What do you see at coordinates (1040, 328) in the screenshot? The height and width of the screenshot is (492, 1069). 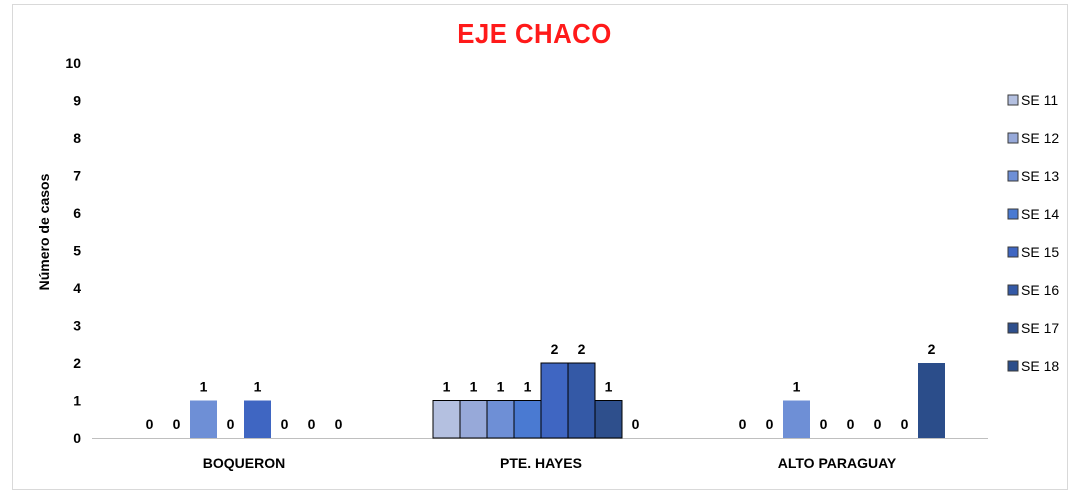 I see `legend-label: SE 17` at bounding box center [1040, 328].